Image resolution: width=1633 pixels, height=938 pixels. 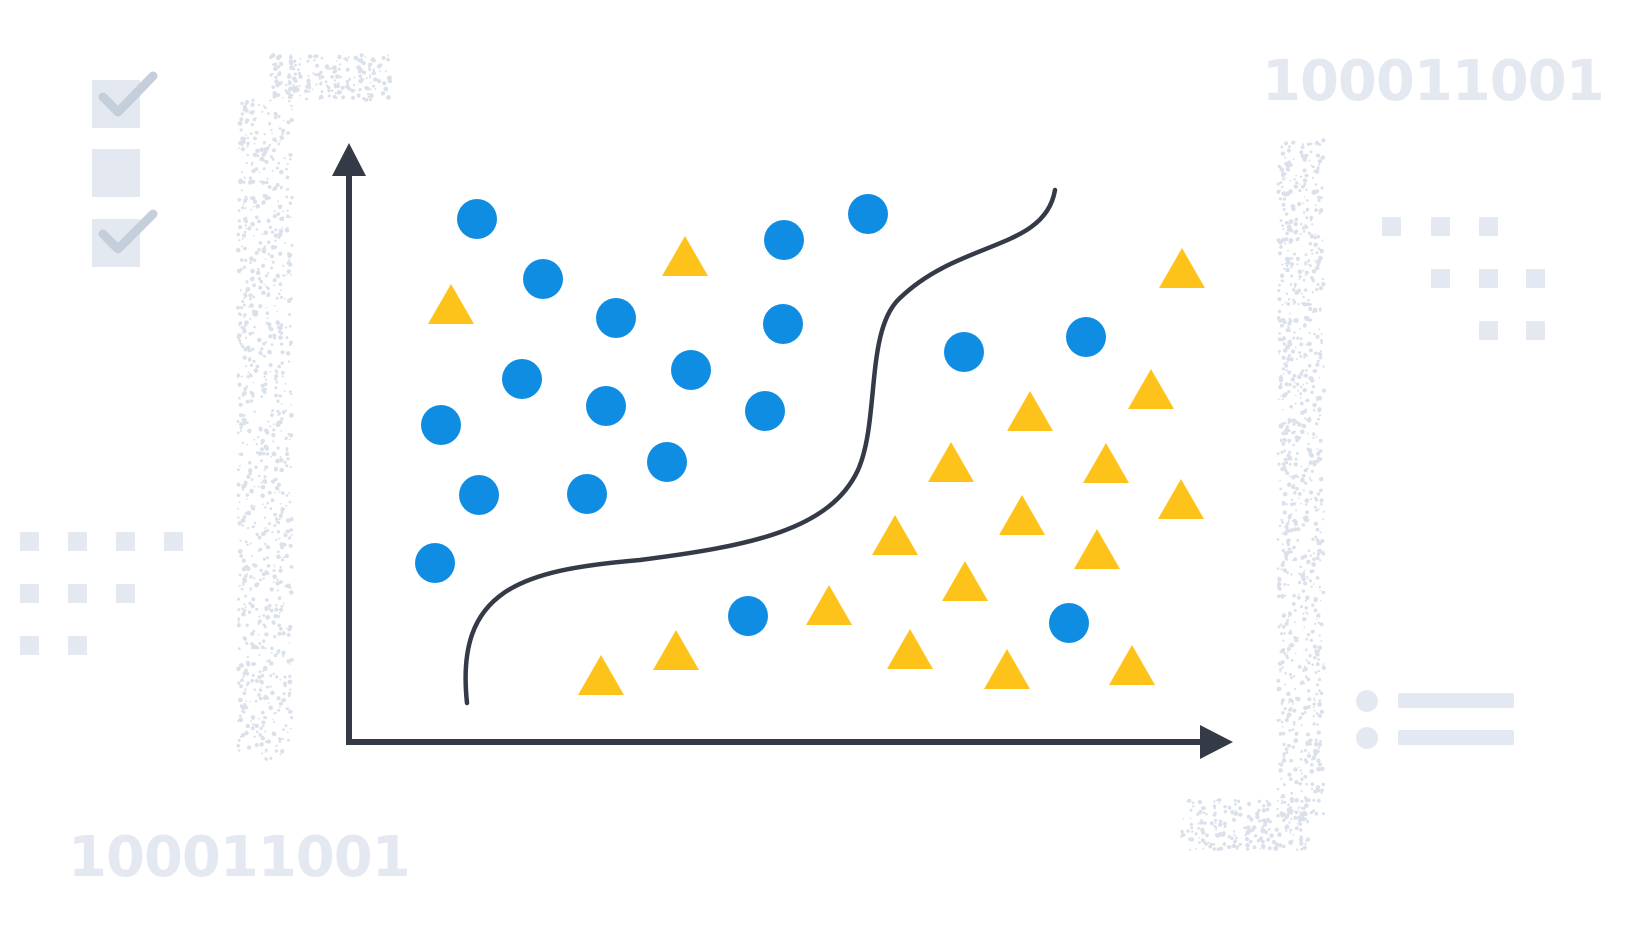 I want to click on arrow-right-icon, so click(x=1216, y=742).